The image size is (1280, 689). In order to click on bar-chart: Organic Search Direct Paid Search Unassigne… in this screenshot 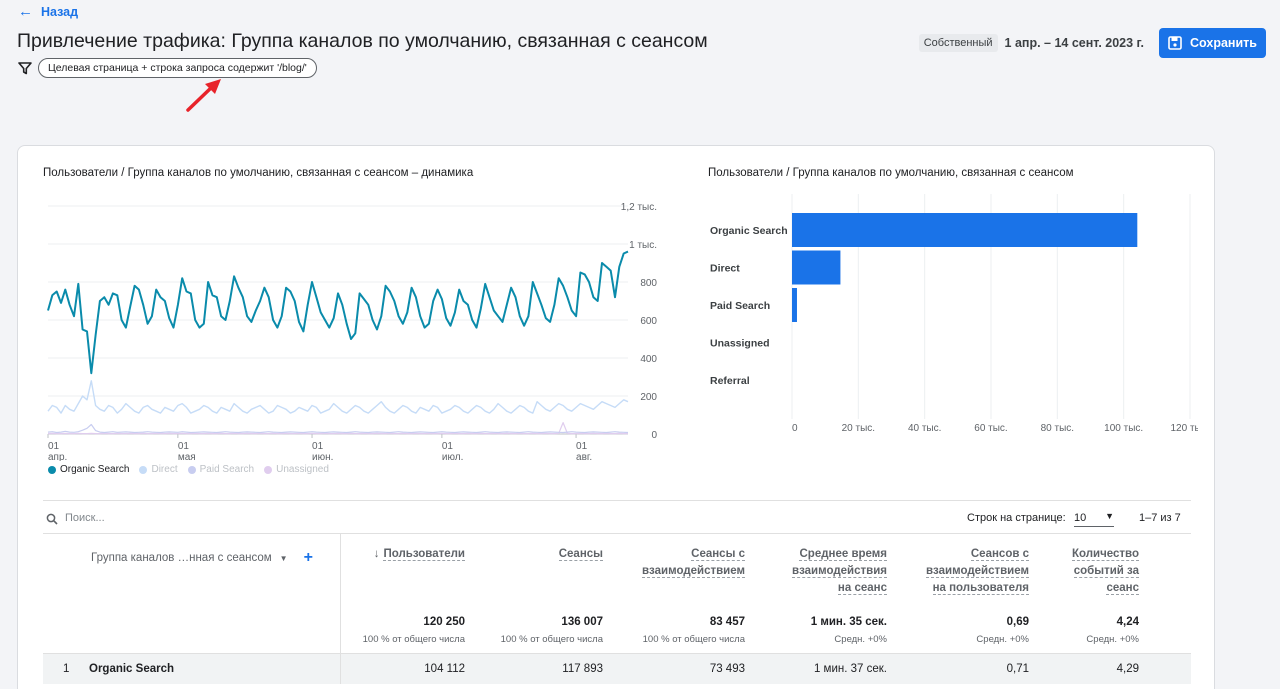, I will do `click(954, 314)`.